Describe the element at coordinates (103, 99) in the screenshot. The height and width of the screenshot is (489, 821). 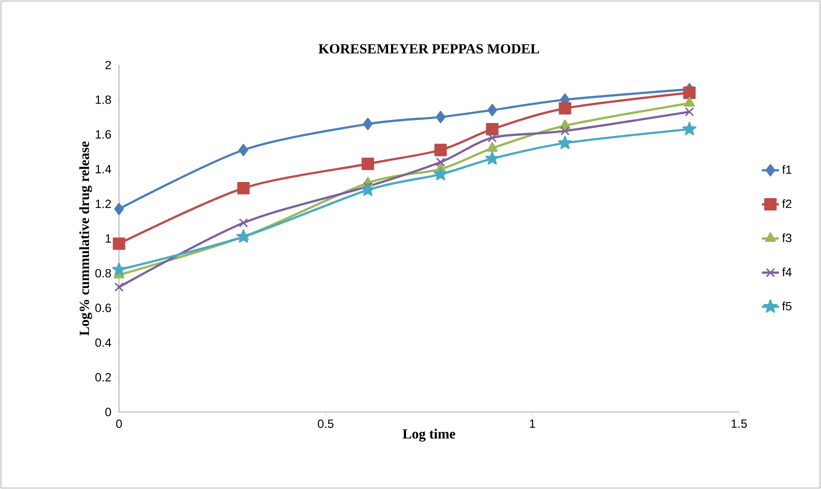
I see `y-tick-label: 1.8` at that location.